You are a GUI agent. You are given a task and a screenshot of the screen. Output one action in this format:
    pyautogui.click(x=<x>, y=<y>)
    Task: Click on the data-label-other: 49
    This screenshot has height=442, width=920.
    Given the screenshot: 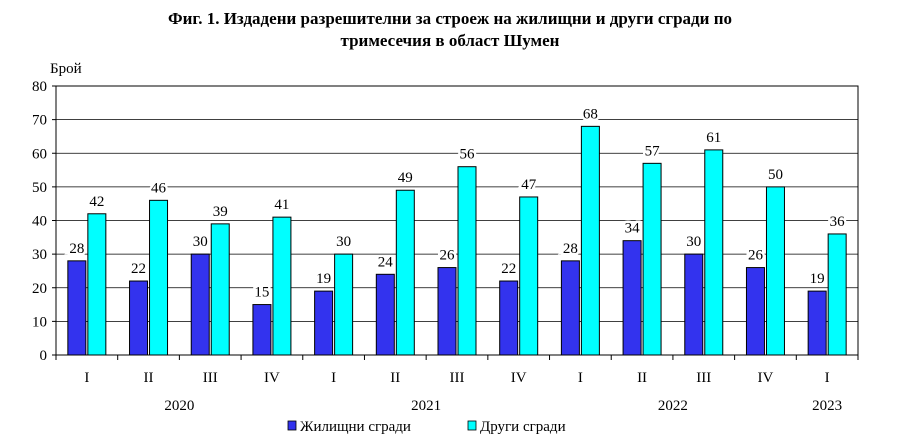 What is the action you would take?
    pyautogui.click(x=405, y=178)
    